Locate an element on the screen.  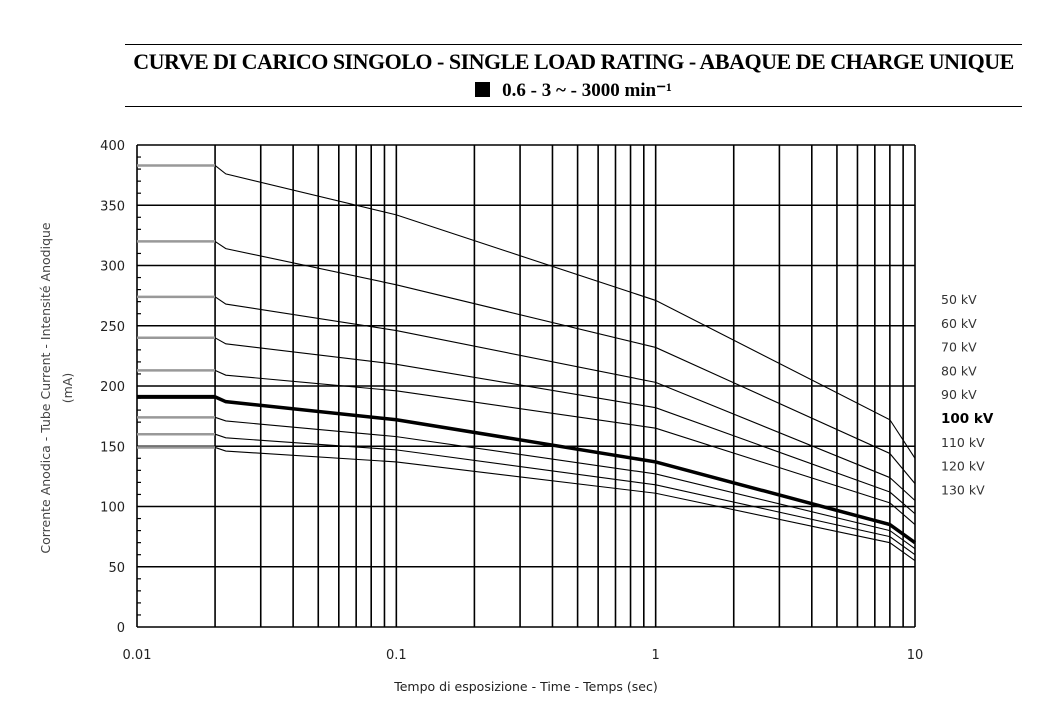
bottom-rule is located at coordinates (573, 106).